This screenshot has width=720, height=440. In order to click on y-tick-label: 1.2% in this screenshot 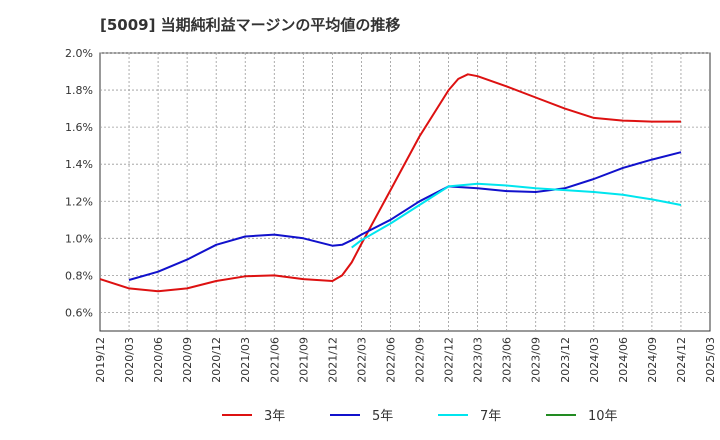, I will do `click(79, 201)`.